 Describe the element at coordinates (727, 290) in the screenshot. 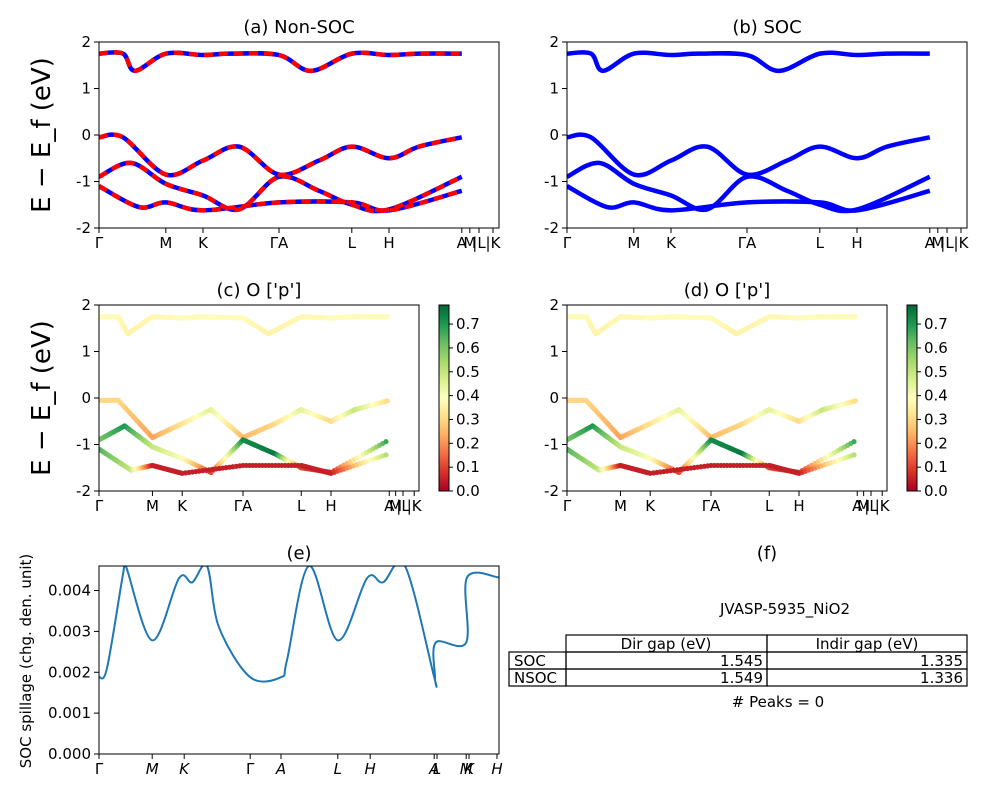

I see `panel-d-title: (d) O ['p']` at that location.